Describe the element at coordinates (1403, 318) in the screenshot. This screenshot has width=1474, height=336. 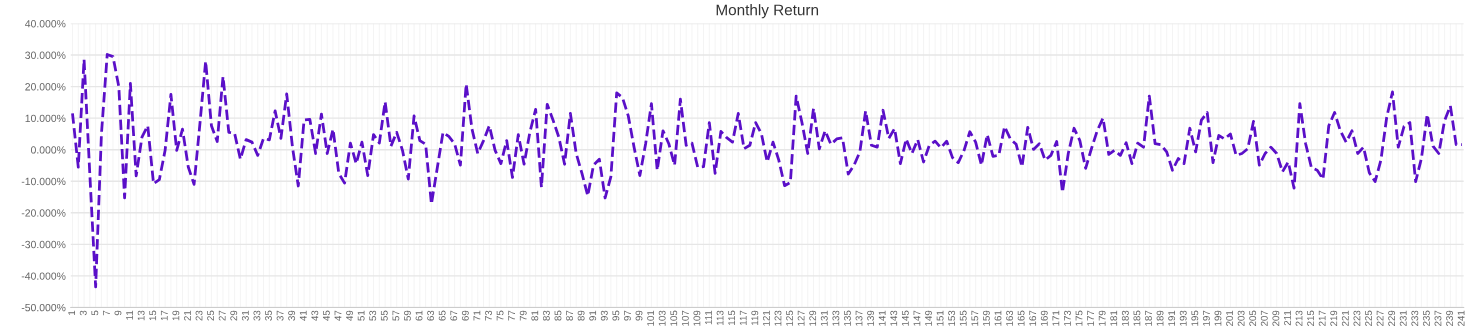
I see `x-tick-label: 231` at that location.